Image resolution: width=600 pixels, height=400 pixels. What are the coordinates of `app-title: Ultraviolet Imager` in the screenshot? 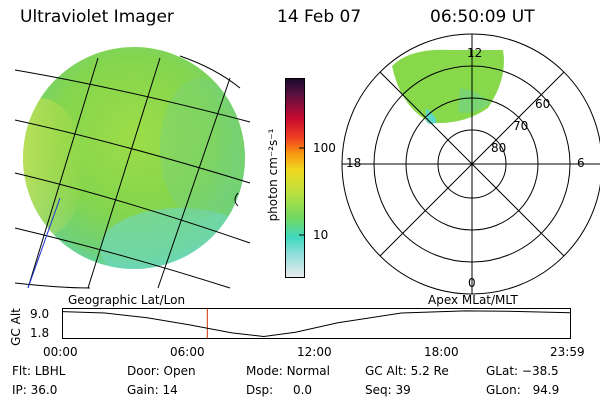 It's located at (97, 17).